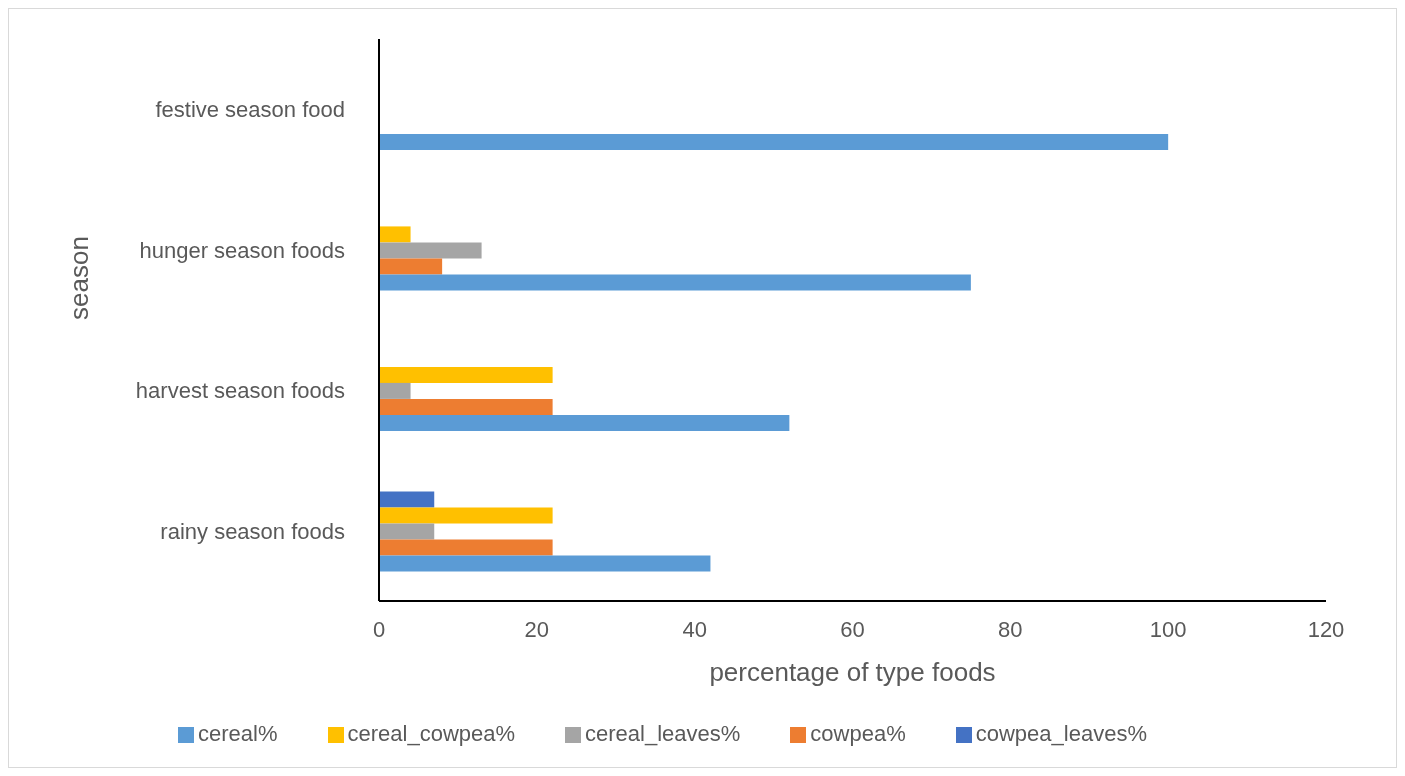 This screenshot has height=776, width=1405. What do you see at coordinates (852, 672) in the screenshot?
I see `x-axis-title: percentage of type foods` at bounding box center [852, 672].